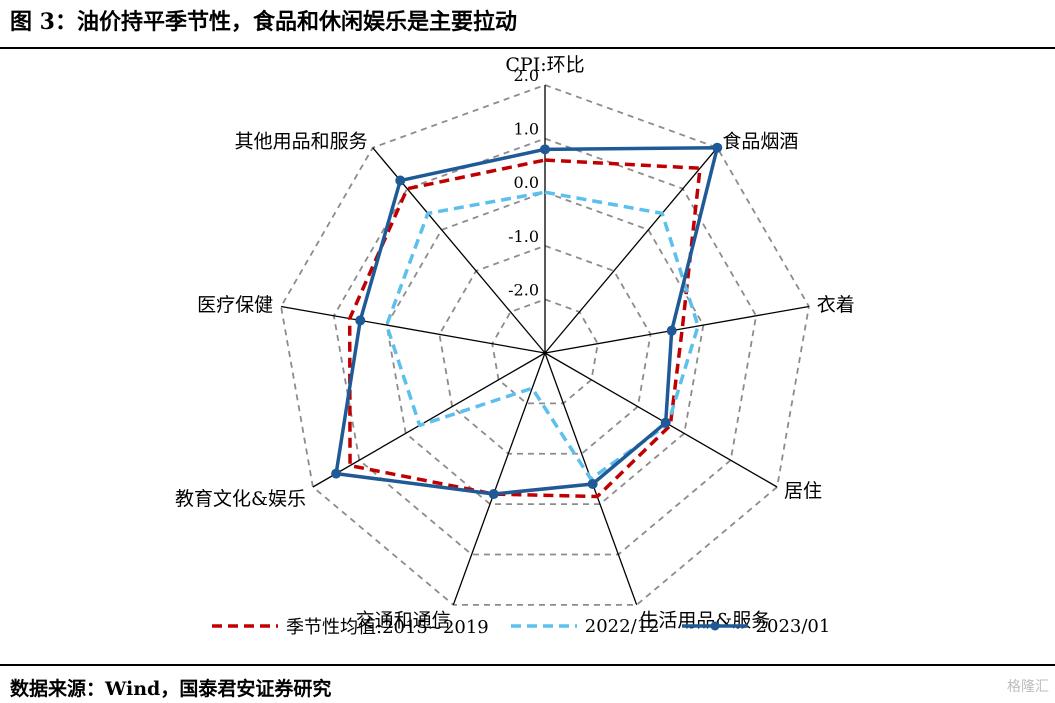  I want to click on legend-label-seasonal: 季节性均值:2015~2019, so click(387, 627).